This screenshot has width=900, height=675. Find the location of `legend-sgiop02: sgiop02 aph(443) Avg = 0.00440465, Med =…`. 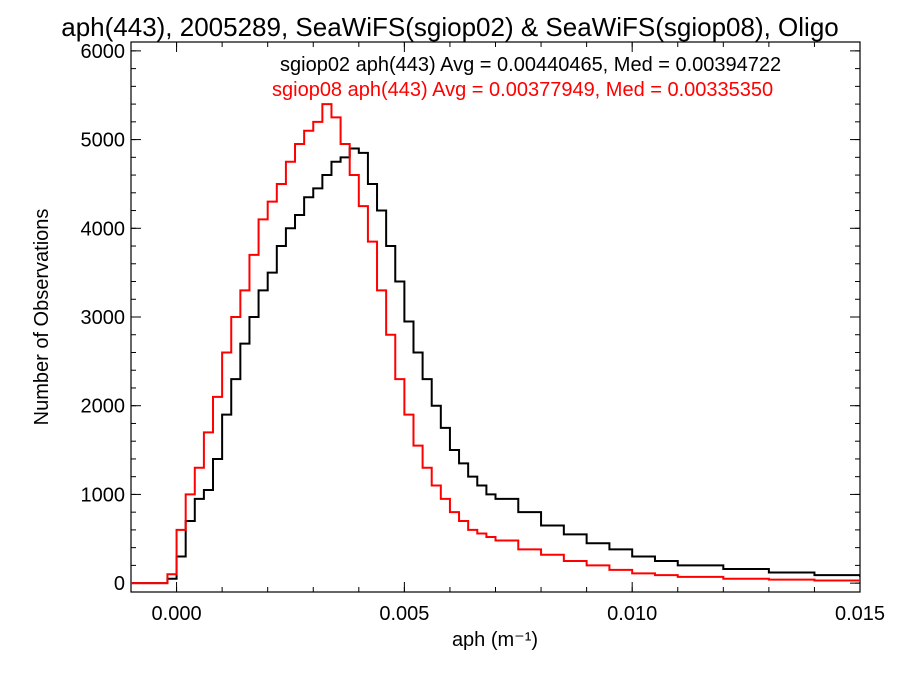

legend-sgiop02: sgiop02 aph(443) Avg = 0.00440465, Med =… is located at coordinates (530, 65).